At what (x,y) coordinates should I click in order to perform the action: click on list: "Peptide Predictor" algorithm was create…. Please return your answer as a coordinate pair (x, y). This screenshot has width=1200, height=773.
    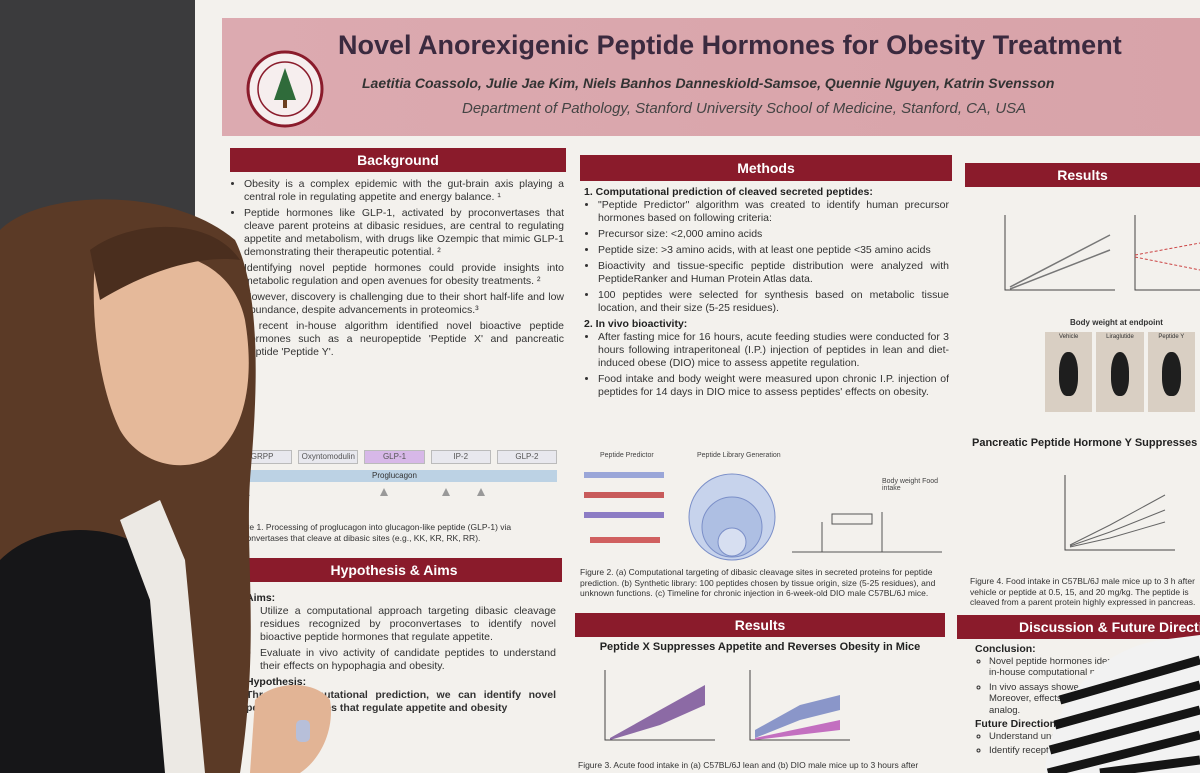
    Looking at the image, I should click on (766, 257).